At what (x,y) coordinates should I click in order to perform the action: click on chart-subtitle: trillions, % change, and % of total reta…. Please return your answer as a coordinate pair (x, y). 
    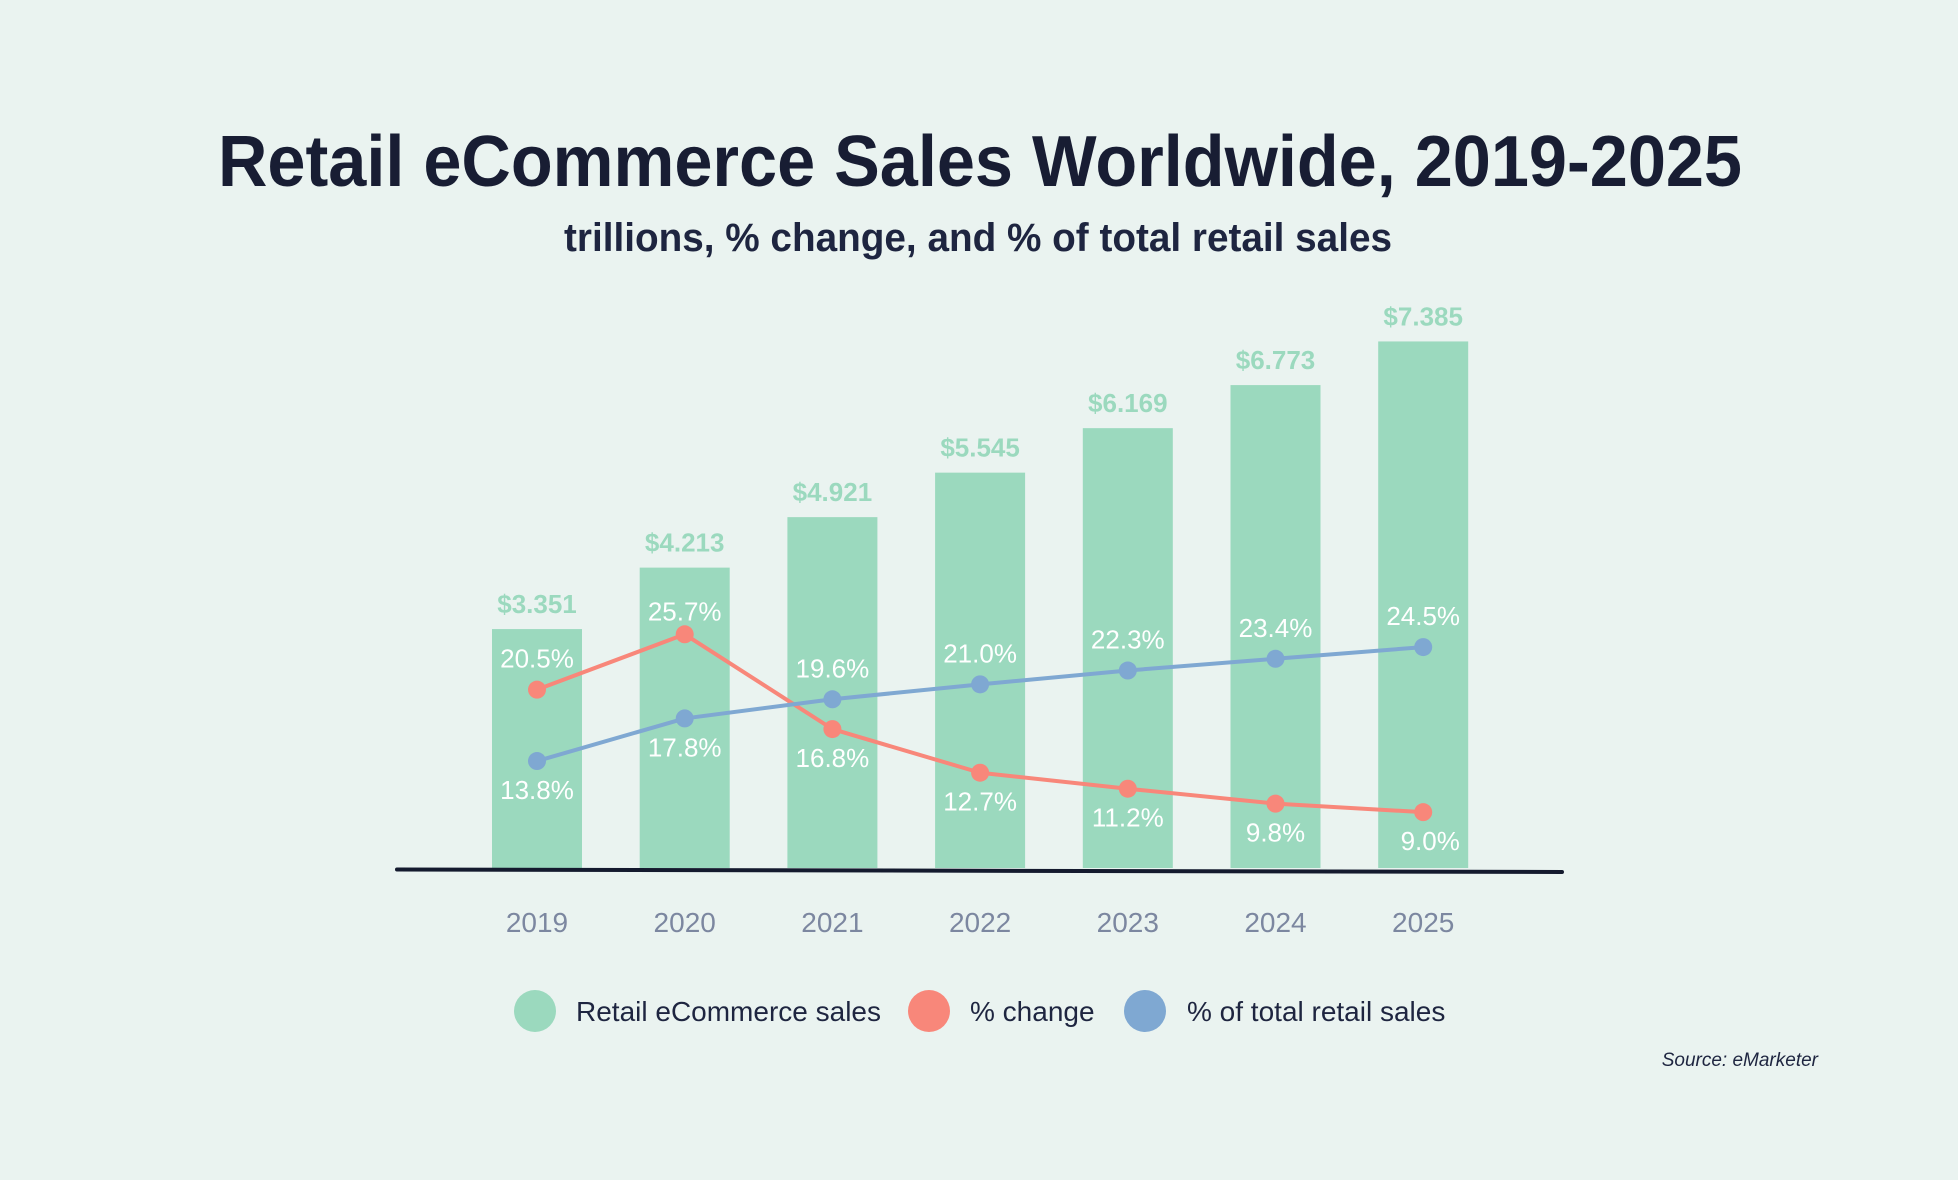
    Looking at the image, I should click on (978, 238).